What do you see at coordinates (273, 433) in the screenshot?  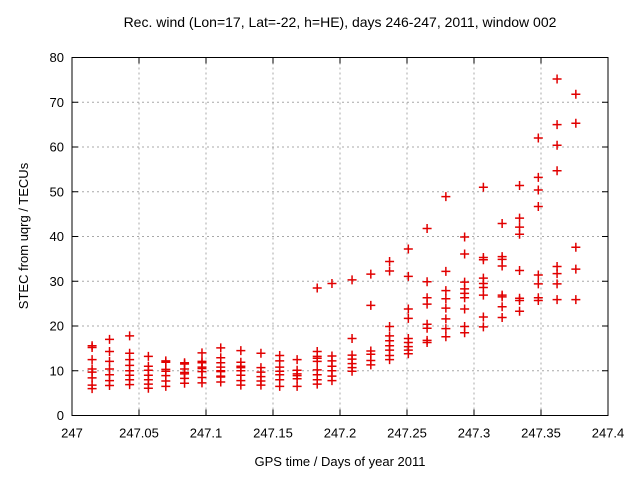 I see `x-tick-label: 247.15` at bounding box center [273, 433].